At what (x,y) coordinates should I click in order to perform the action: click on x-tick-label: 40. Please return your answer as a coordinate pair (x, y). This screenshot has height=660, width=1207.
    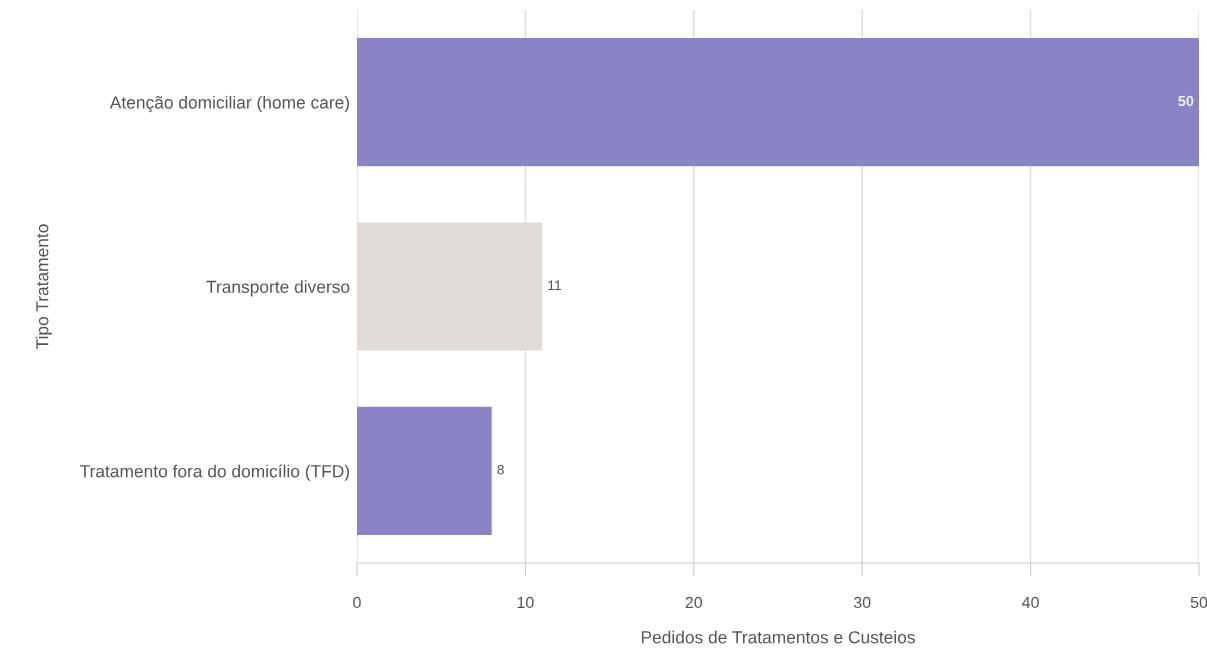
    Looking at the image, I should click on (1030, 602).